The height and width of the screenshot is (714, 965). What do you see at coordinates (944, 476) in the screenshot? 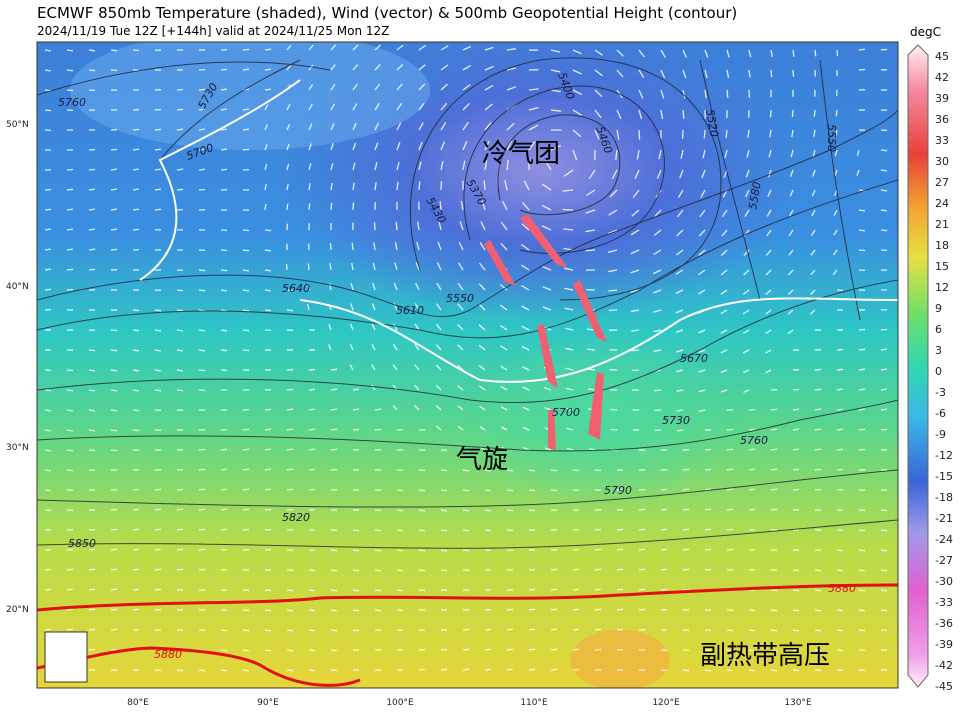
I see `colorbar-tick-label: -15` at bounding box center [944, 476].